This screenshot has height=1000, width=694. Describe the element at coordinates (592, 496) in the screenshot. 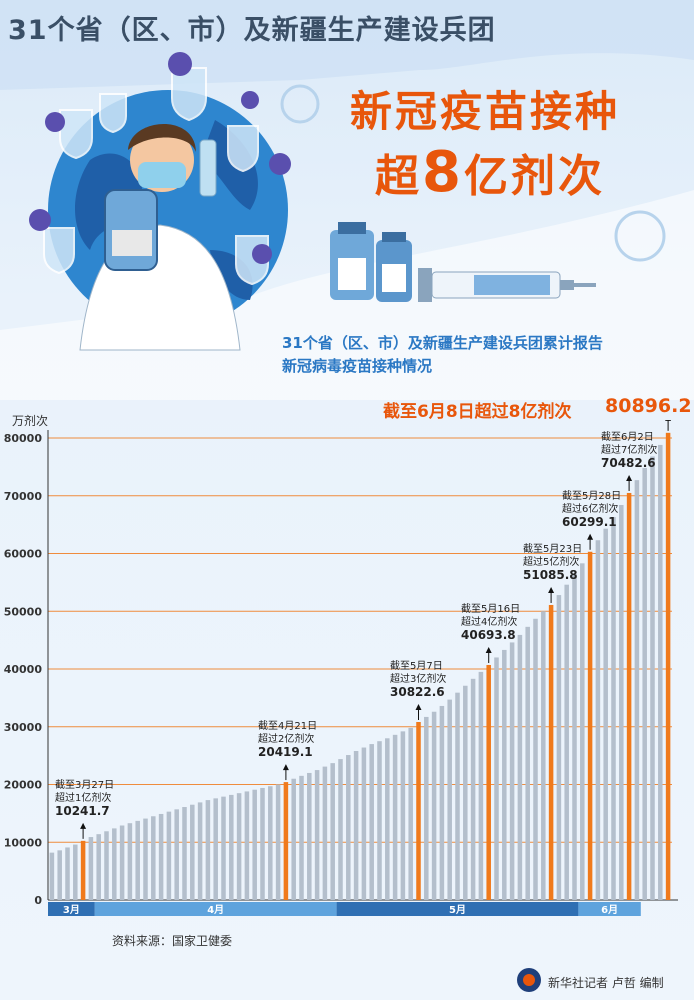

I see `milestone-date: 截至5月28日` at that location.